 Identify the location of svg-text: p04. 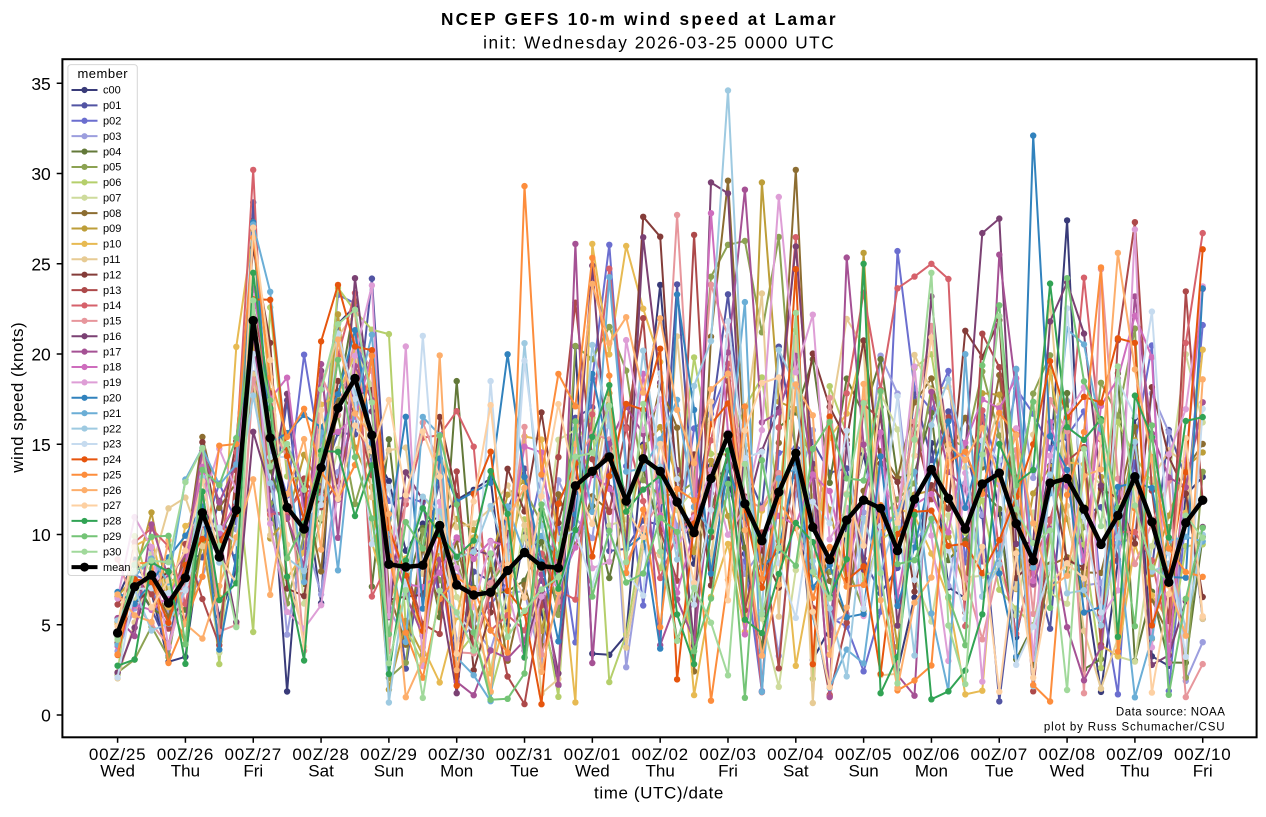
(112, 152).